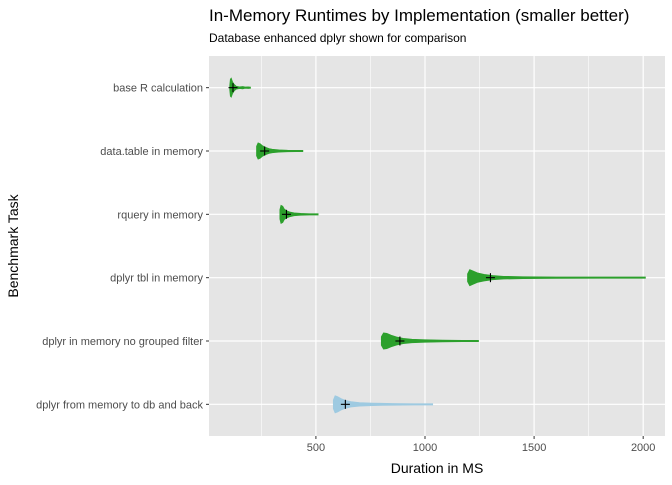 Image resolution: width=672 pixels, height=485 pixels. What do you see at coordinates (160, 215) in the screenshot?
I see `y-tick-label: rquery in memory` at bounding box center [160, 215].